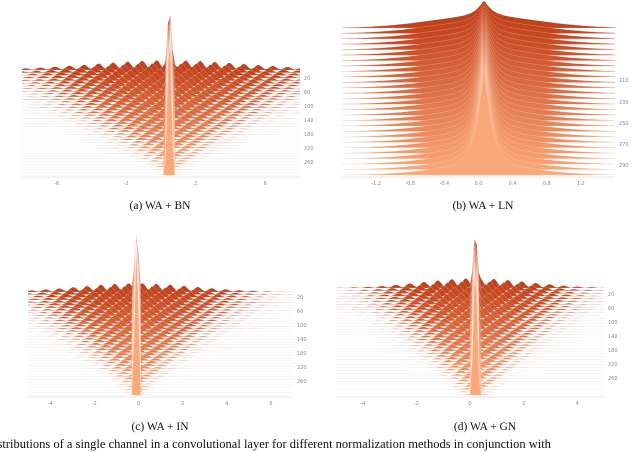  What do you see at coordinates (270, 404) in the screenshot?
I see `x-tick-label: 6` at bounding box center [270, 404].